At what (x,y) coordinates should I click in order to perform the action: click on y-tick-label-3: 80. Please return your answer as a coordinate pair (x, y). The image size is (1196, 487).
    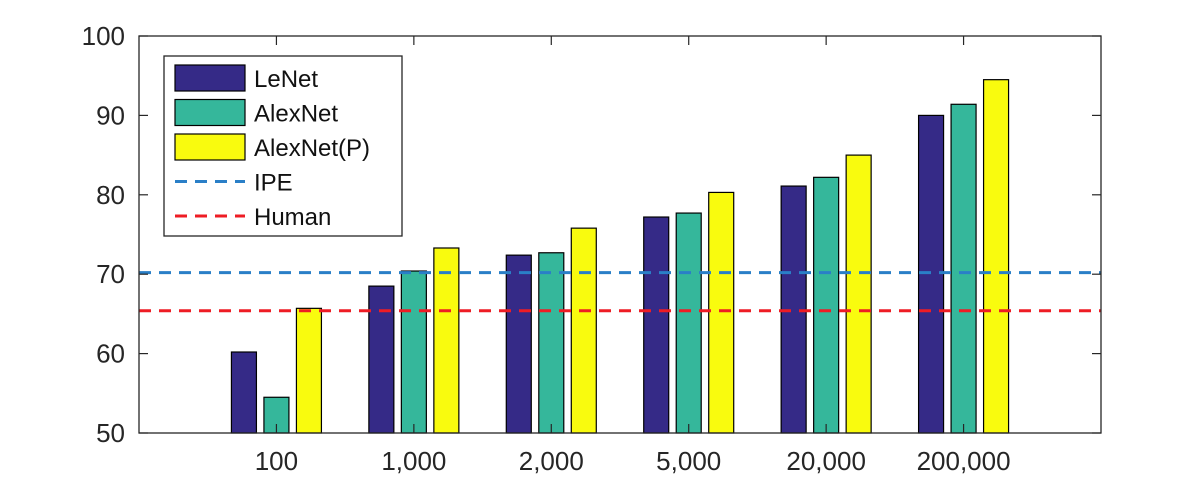
    Looking at the image, I should click on (110, 195).